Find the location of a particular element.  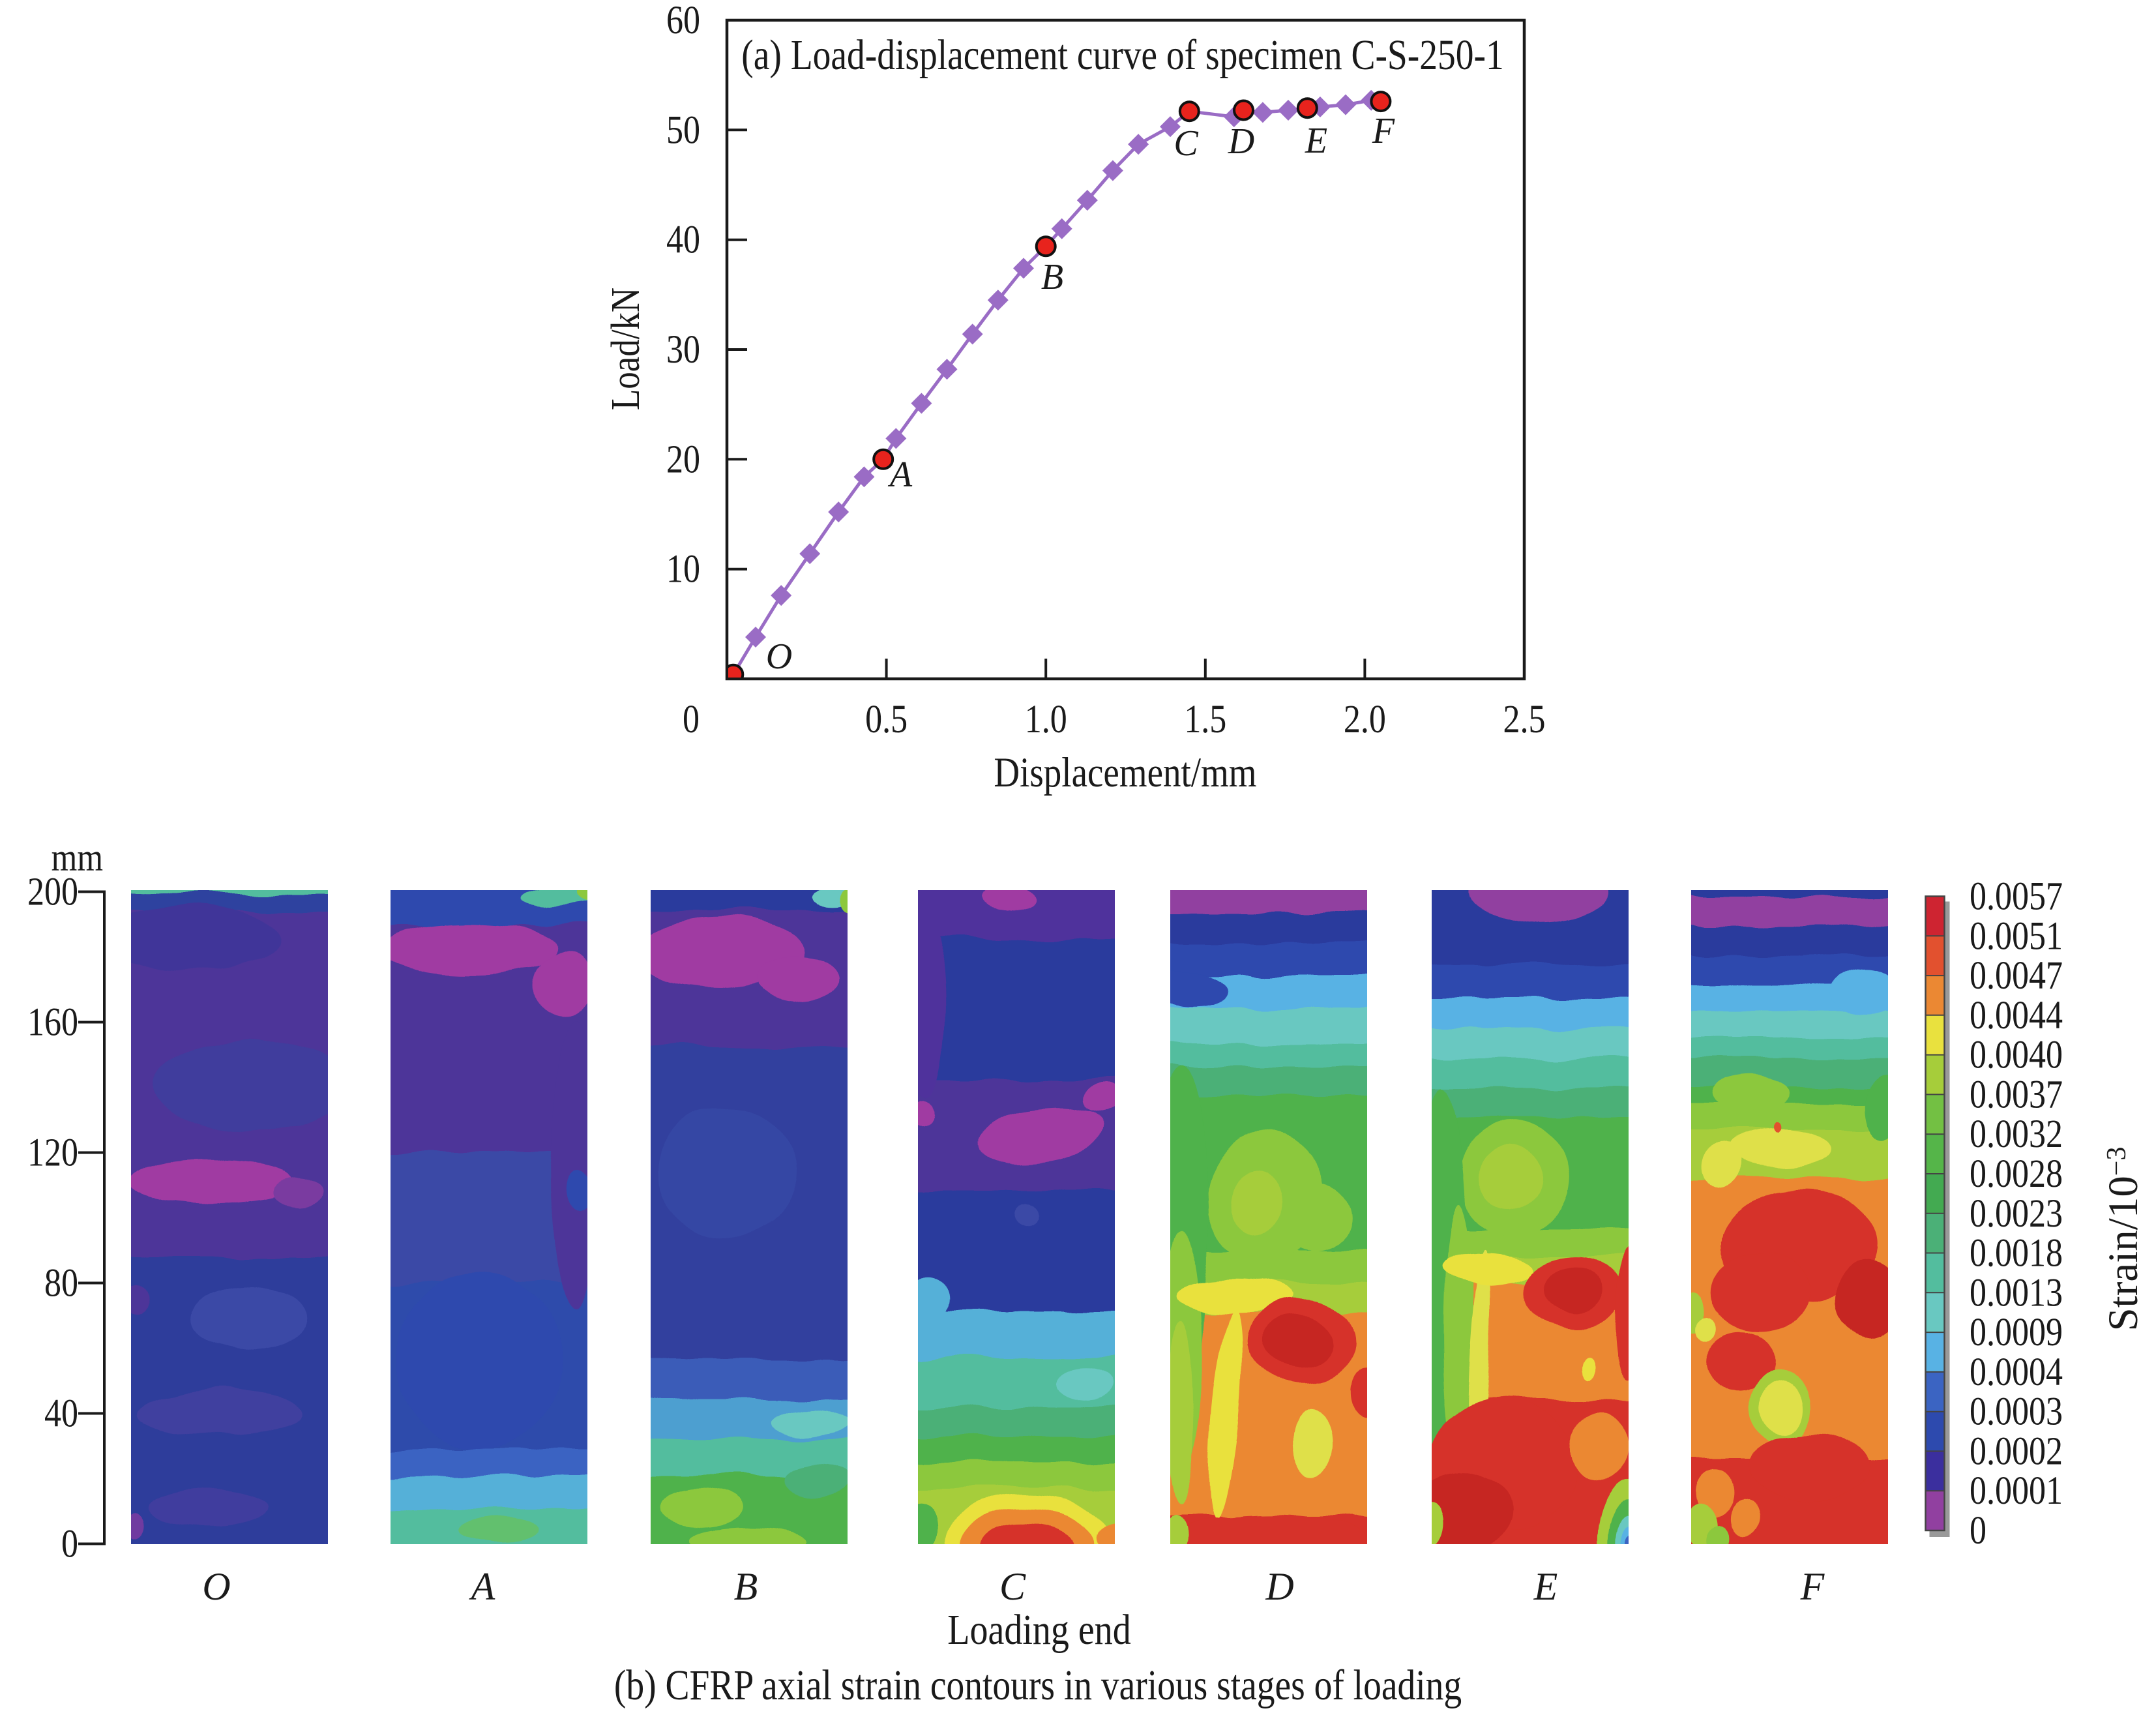

svg-text: 50 is located at coordinates (683, 130).